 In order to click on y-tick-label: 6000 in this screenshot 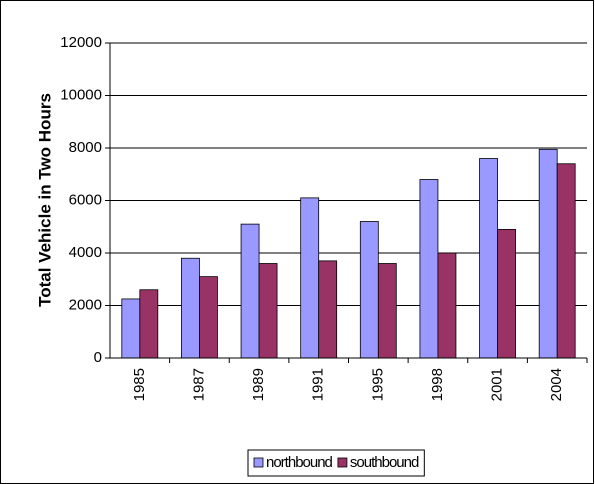, I will do `click(85, 199)`.